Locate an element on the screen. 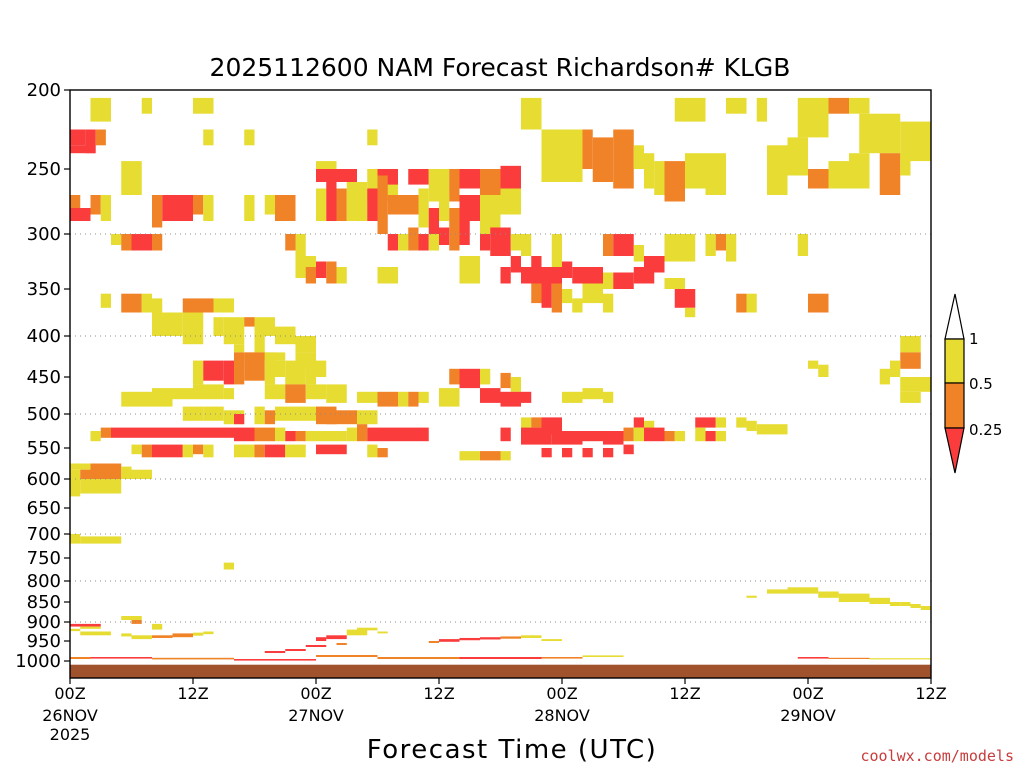 The height and width of the screenshot is (768, 1024). ground-bar is located at coordinates (500, 671).